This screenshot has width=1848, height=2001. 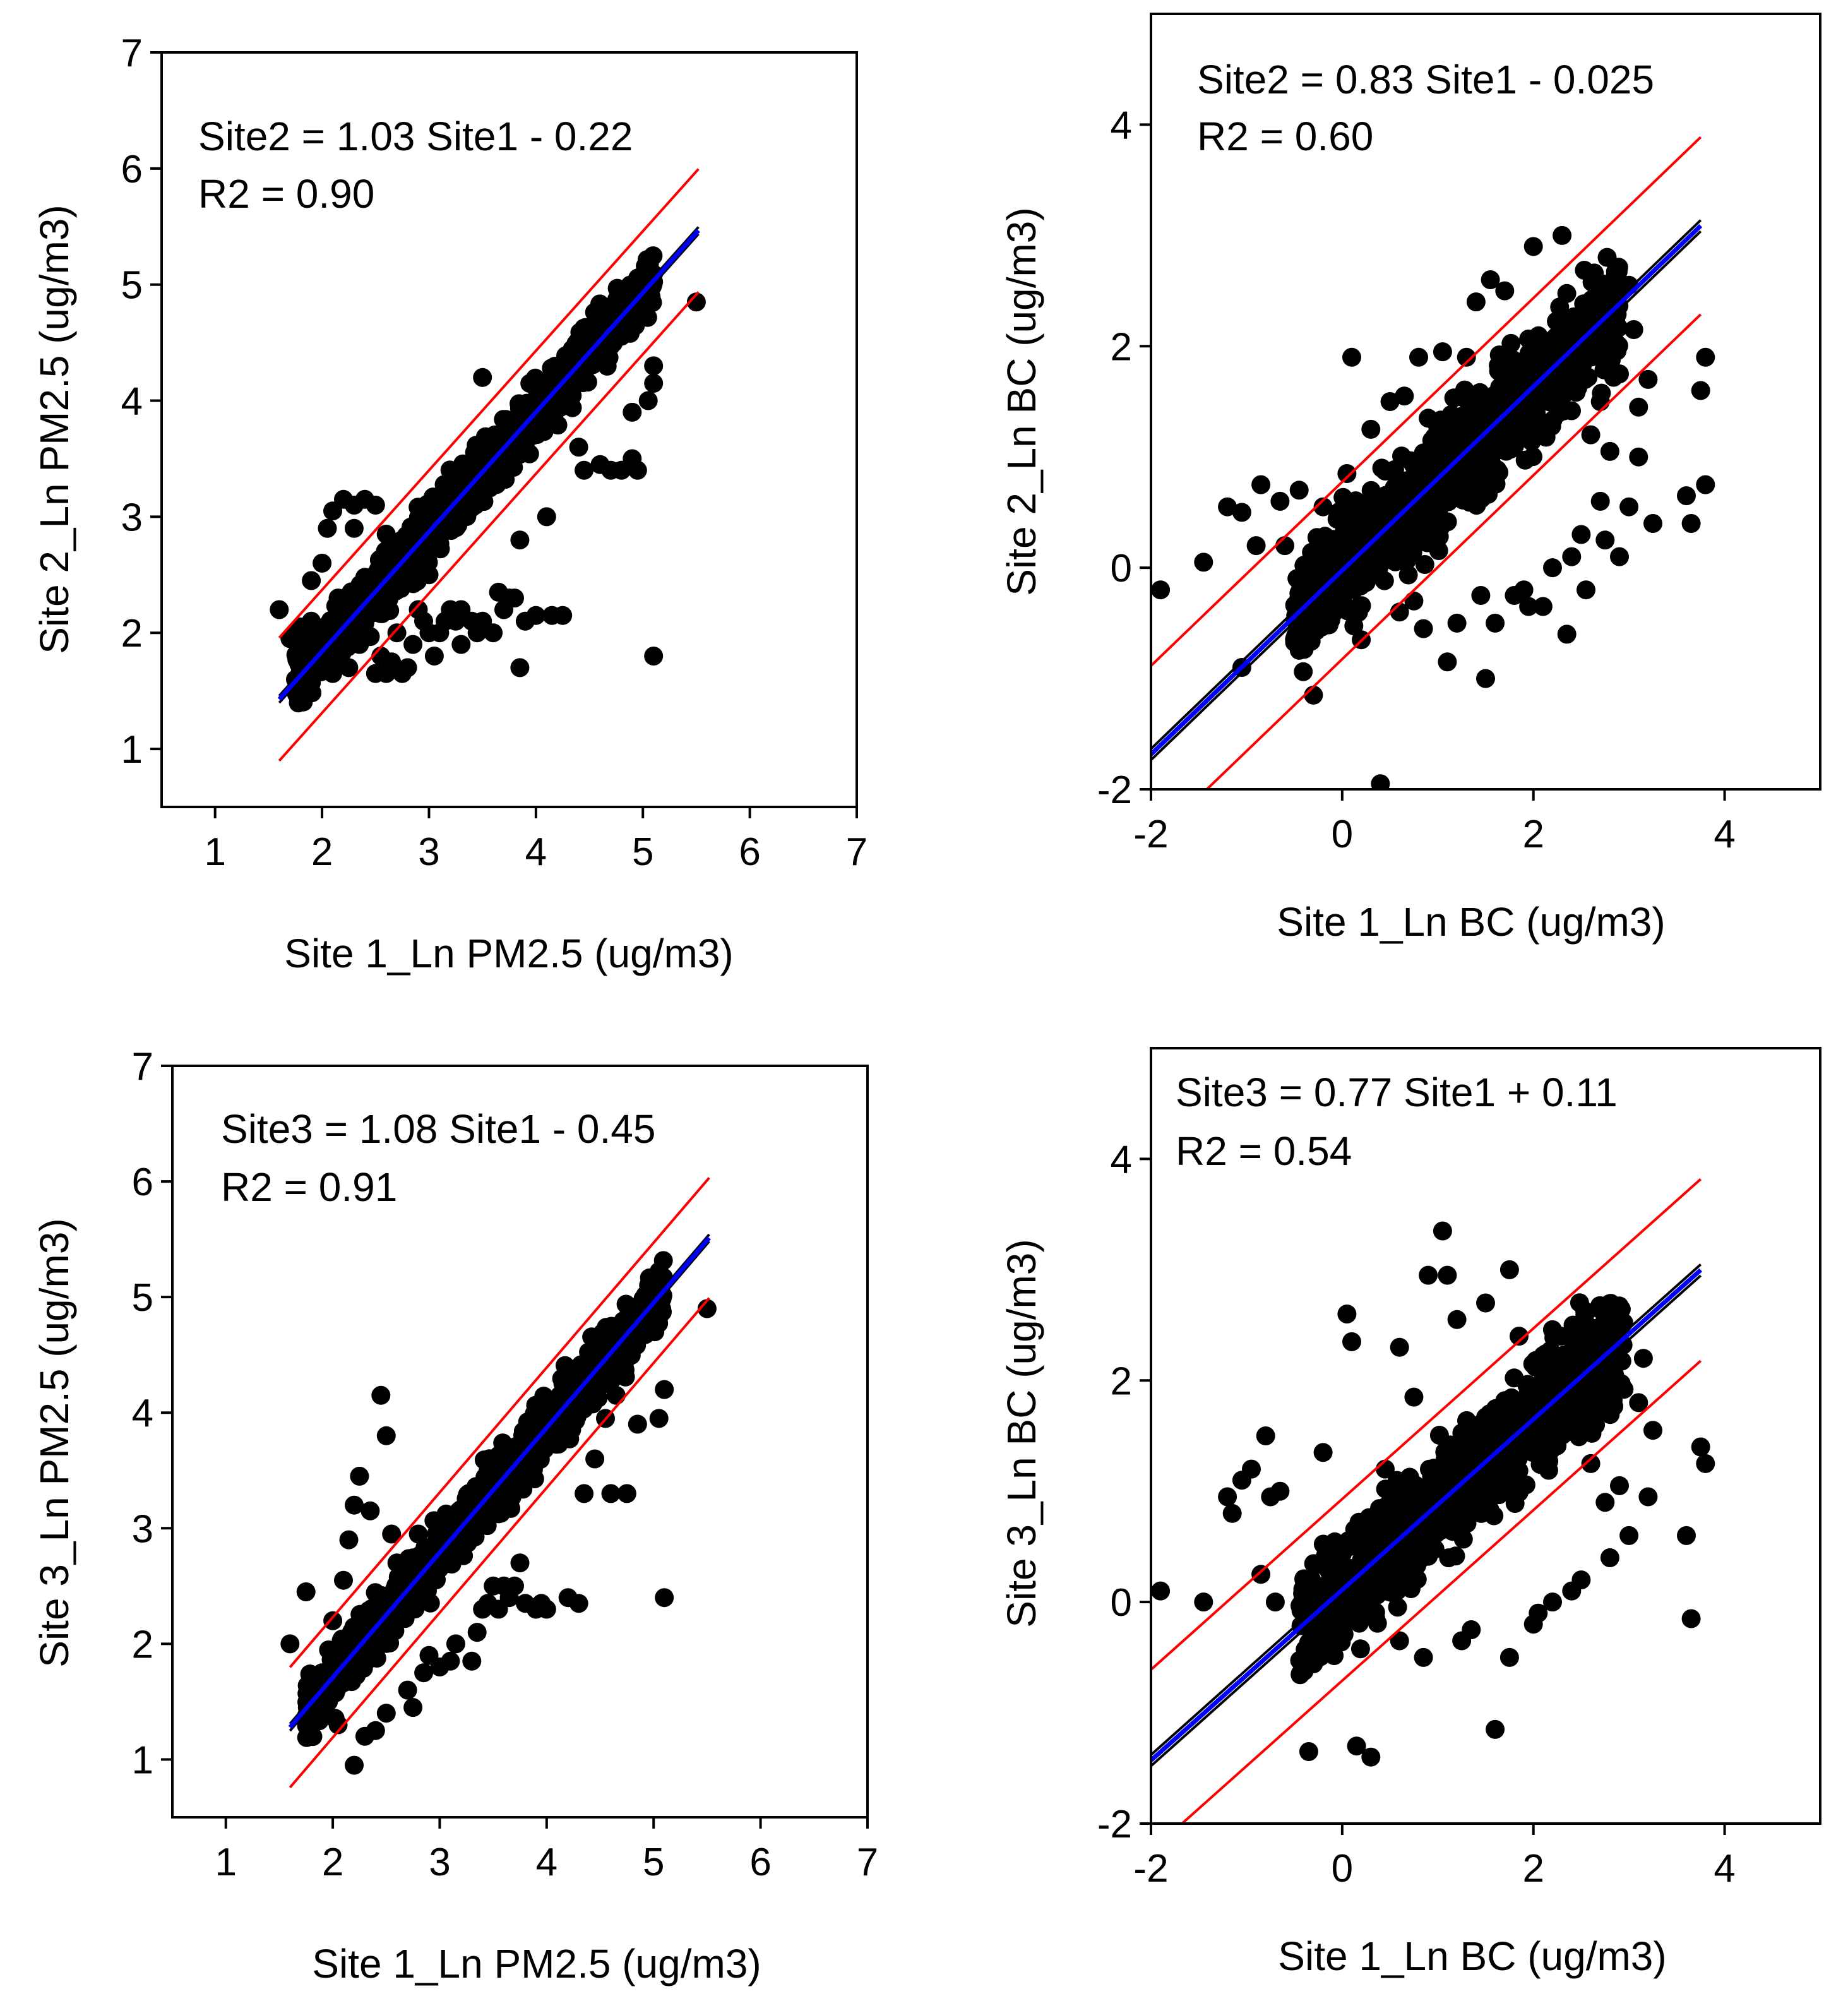 What do you see at coordinates (142, 1644) in the screenshot?
I see `panel-c-y-tick-label: 2` at bounding box center [142, 1644].